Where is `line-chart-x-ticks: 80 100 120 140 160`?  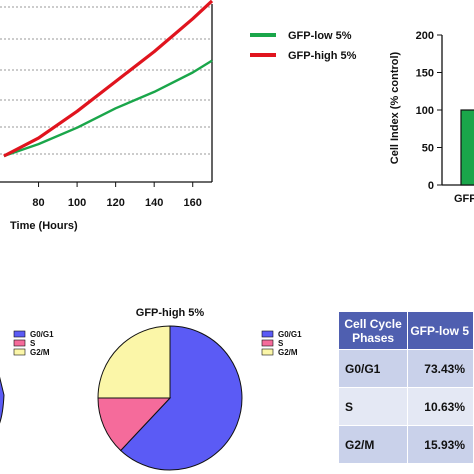
line-chart-x-ticks: 80 100 120 140 160 is located at coordinates (117, 195).